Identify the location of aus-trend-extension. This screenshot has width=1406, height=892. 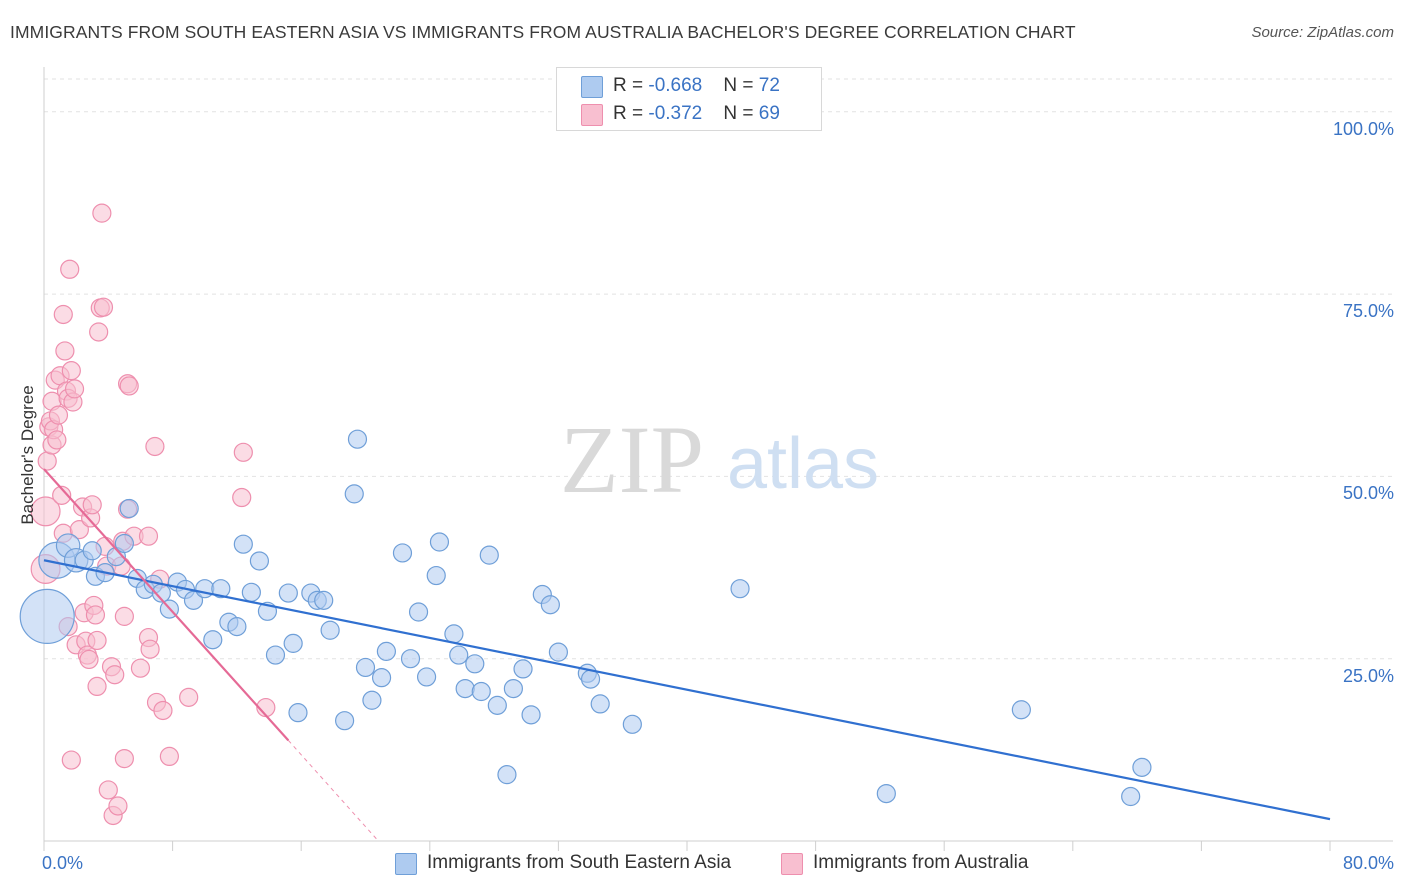
(333, 791).